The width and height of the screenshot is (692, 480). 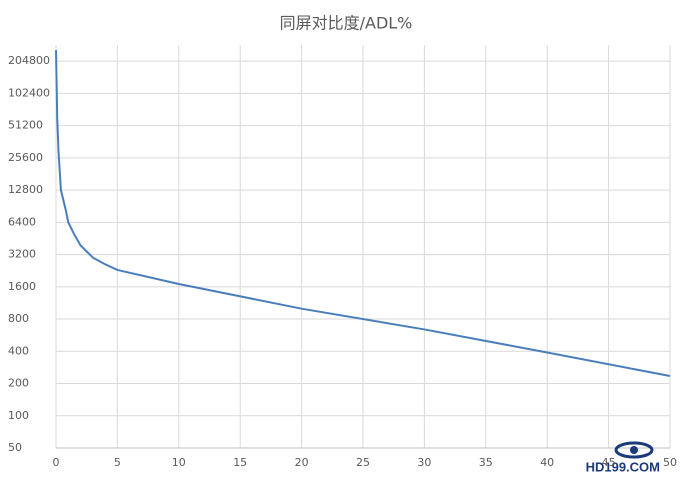 I want to click on y-tick-label: 204800, so click(x=29, y=60).